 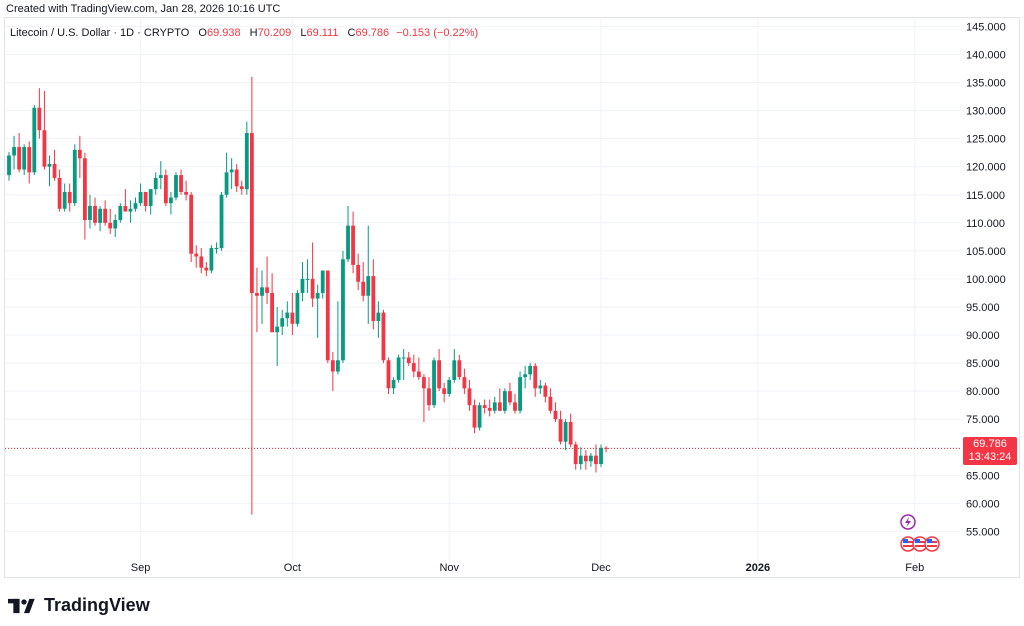 What do you see at coordinates (914, 568) in the screenshot?
I see `x-tick-label: Feb` at bounding box center [914, 568].